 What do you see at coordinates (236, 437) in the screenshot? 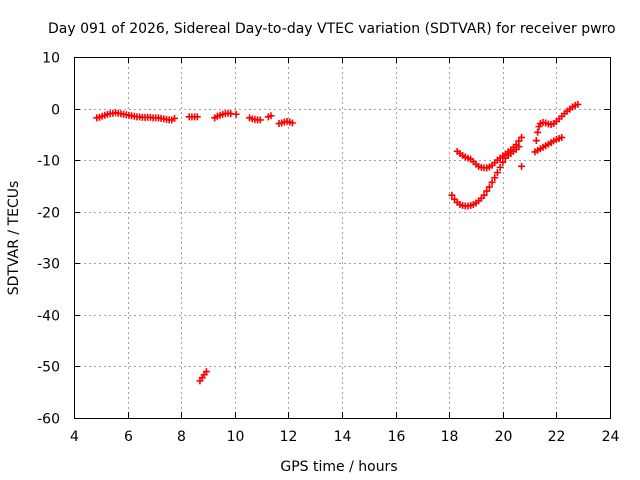
I see `x-tick-label: 10` at bounding box center [236, 437].